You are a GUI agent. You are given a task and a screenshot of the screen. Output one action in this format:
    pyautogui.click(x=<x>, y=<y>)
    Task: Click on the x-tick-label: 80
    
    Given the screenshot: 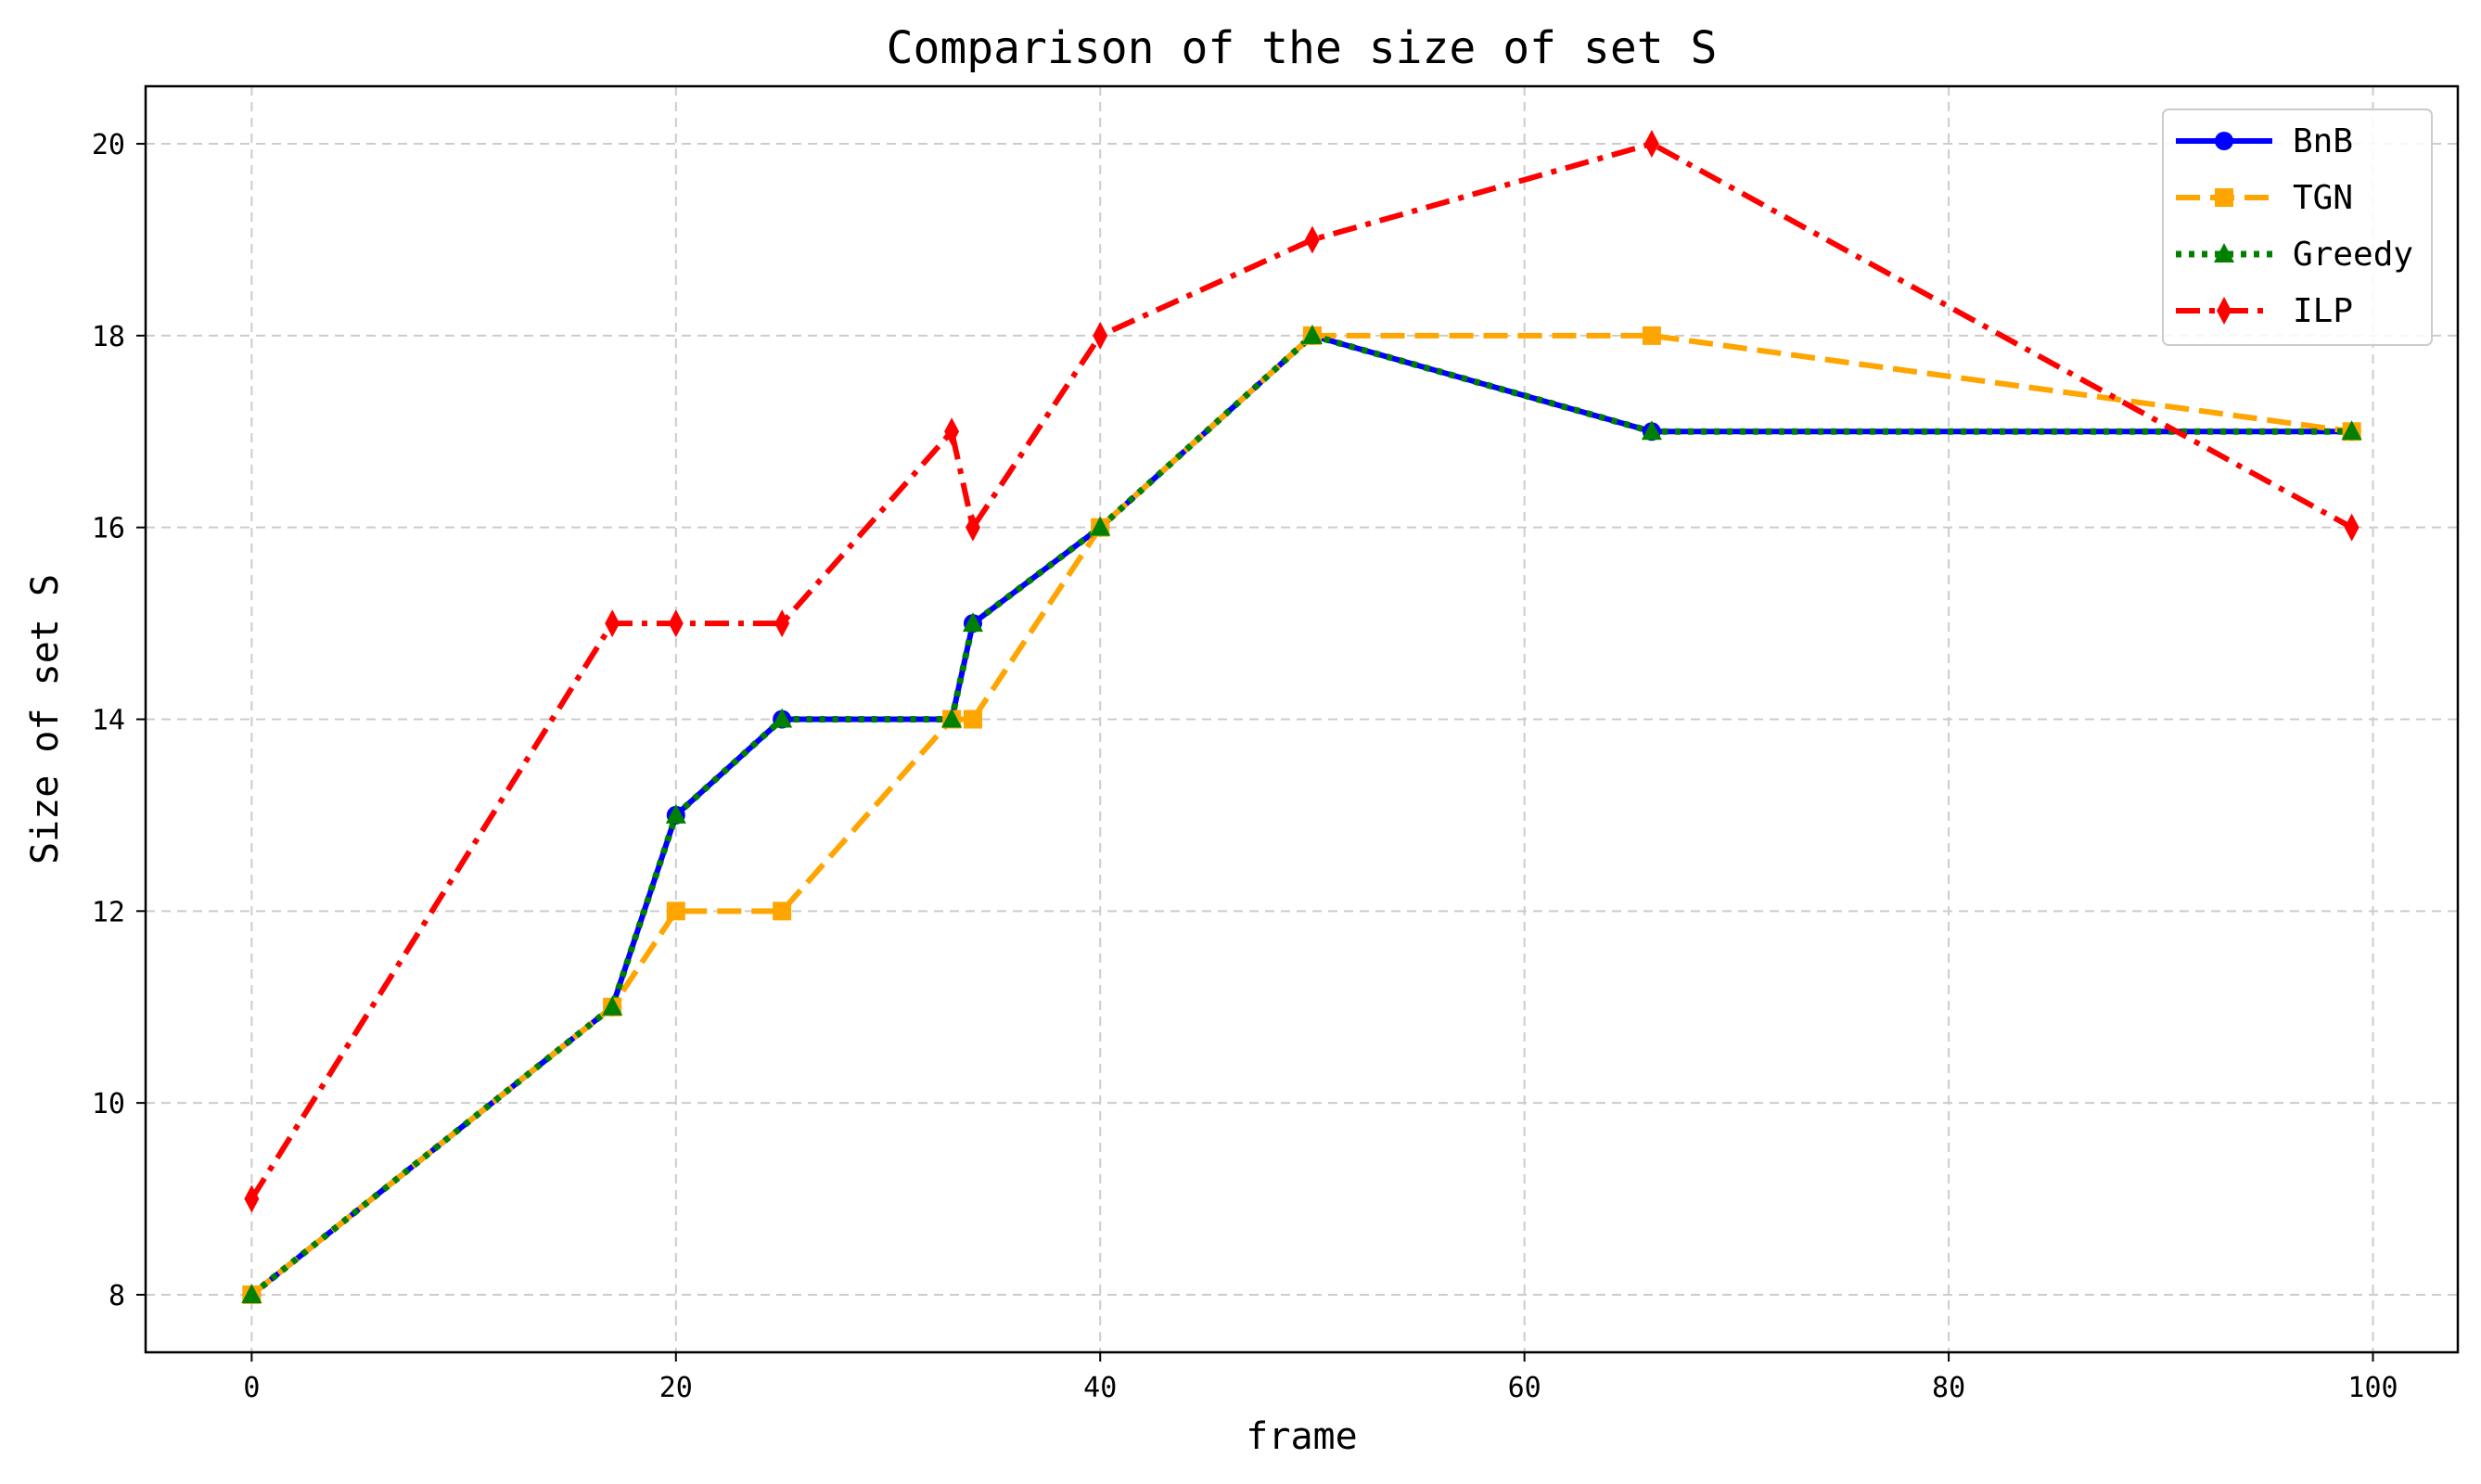 What is the action you would take?
    pyautogui.click(x=1948, y=1388)
    